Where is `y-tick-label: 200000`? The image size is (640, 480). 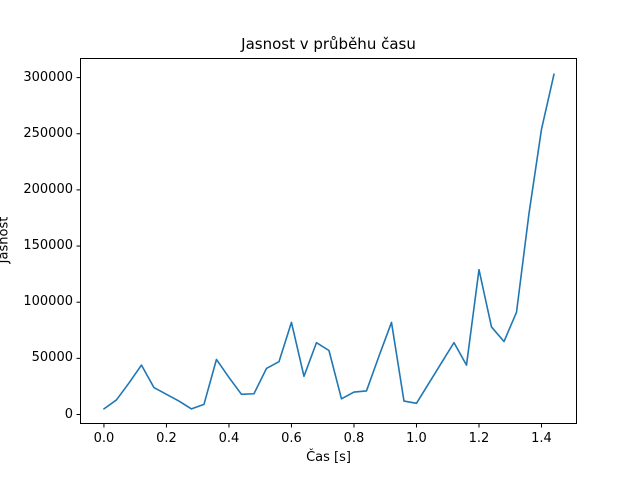 y-tick-label: 200000 is located at coordinates (48, 189).